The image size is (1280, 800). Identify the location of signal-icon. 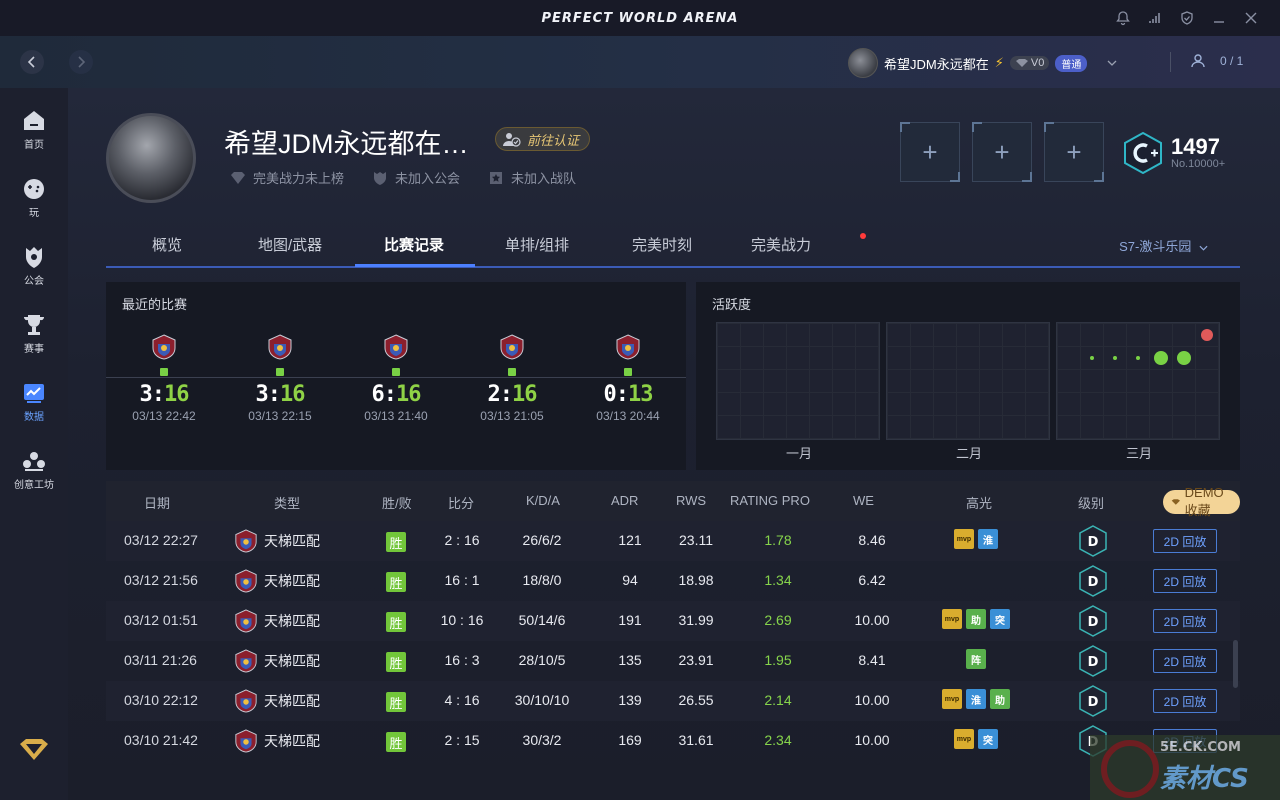
(1155, 18).